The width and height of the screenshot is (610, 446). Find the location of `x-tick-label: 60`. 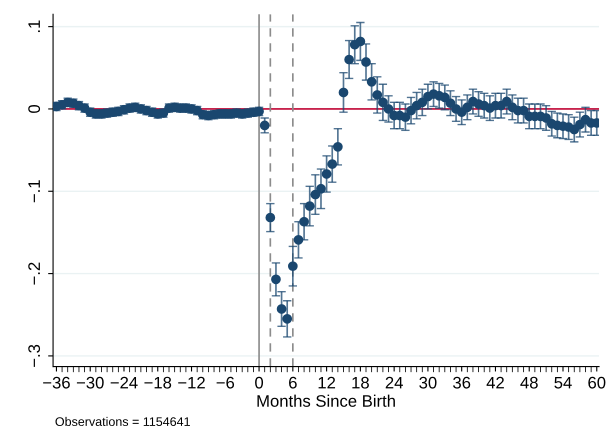

x-tick-label: 60 is located at coordinates (597, 382).